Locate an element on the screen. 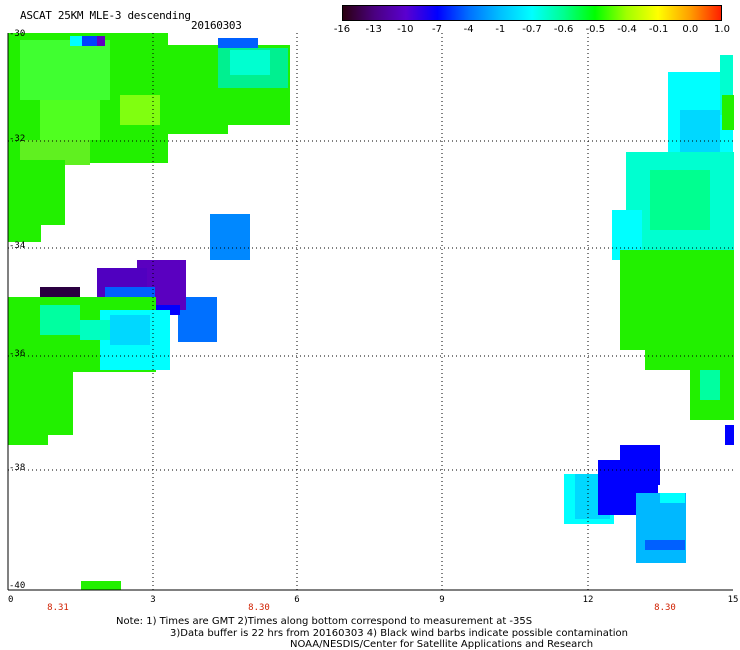 The image size is (740, 650). colorbar-label: 1.0 is located at coordinates (722, 29).